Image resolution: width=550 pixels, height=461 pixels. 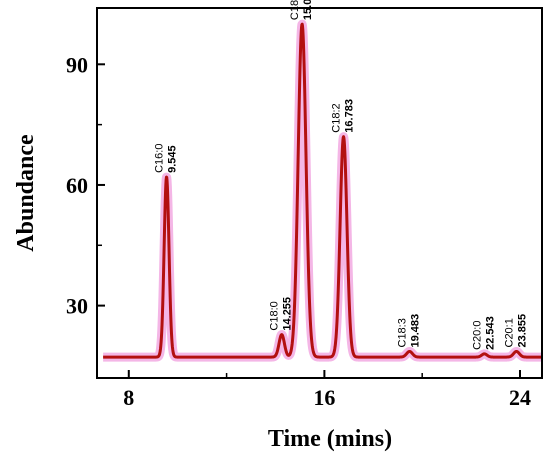 I want to click on peak-label-group: C16:0 9.545, so click(x=166, y=158).